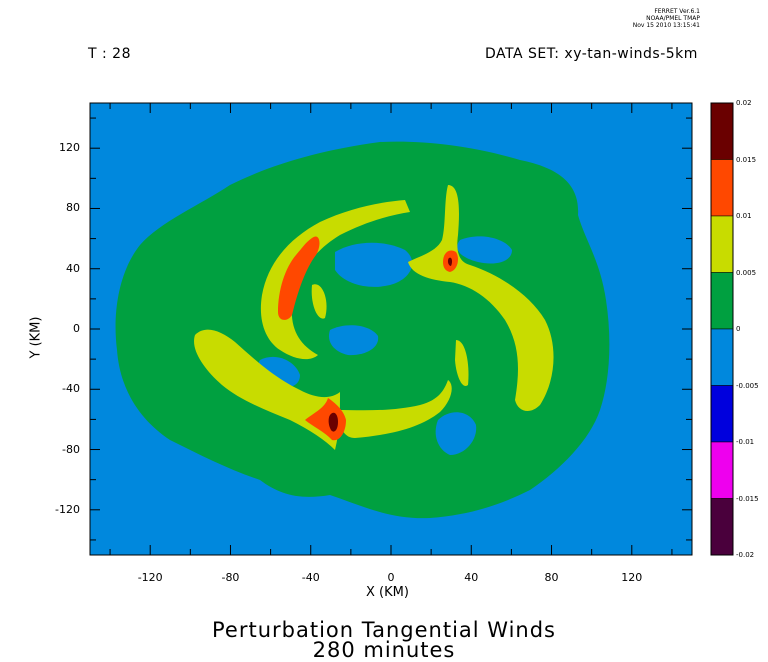 The image size is (768, 662). Describe the element at coordinates (150, 577) in the screenshot. I see `x-tick-label: -120` at that location.